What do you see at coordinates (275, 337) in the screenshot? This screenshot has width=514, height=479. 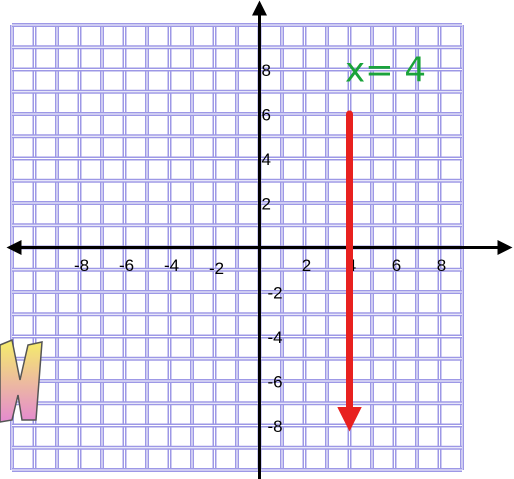 I see `y-tick-label: -4` at bounding box center [275, 337].